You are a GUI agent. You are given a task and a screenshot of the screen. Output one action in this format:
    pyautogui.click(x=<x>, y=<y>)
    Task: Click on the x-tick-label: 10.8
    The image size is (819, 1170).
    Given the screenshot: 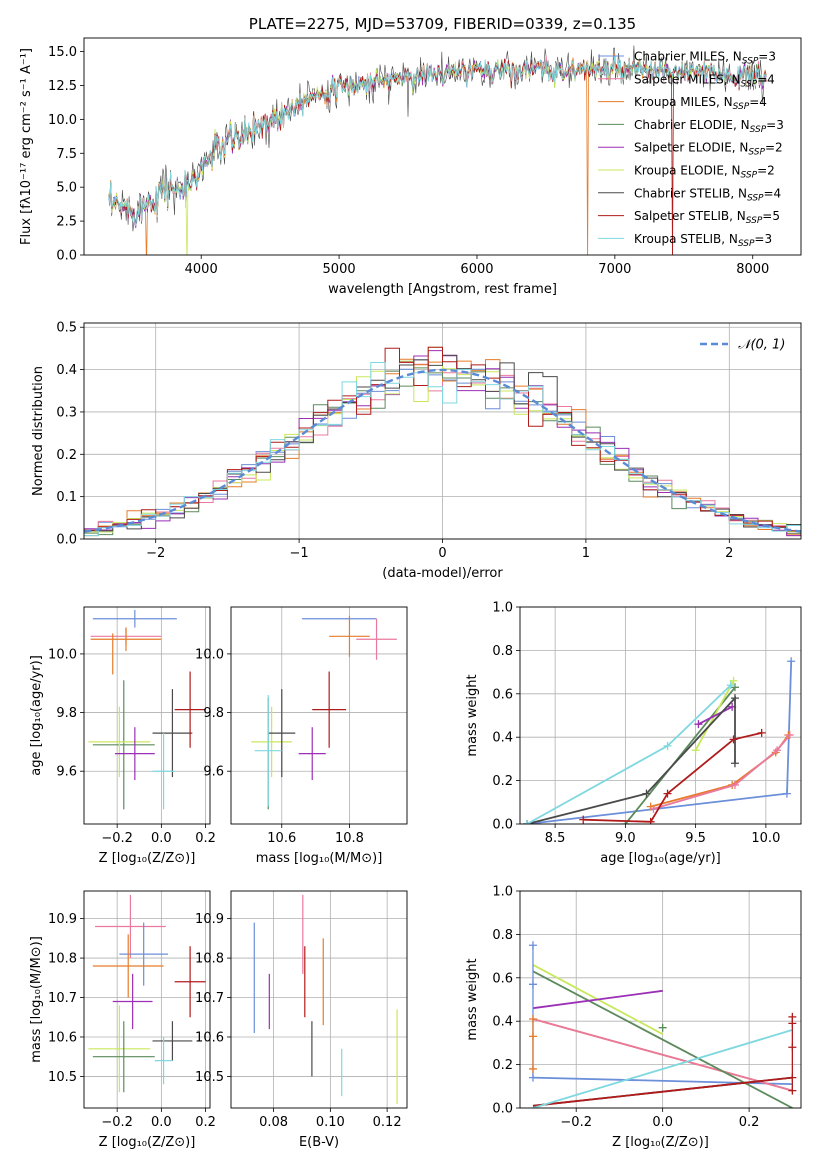 What is the action you would take?
    pyautogui.click(x=349, y=838)
    